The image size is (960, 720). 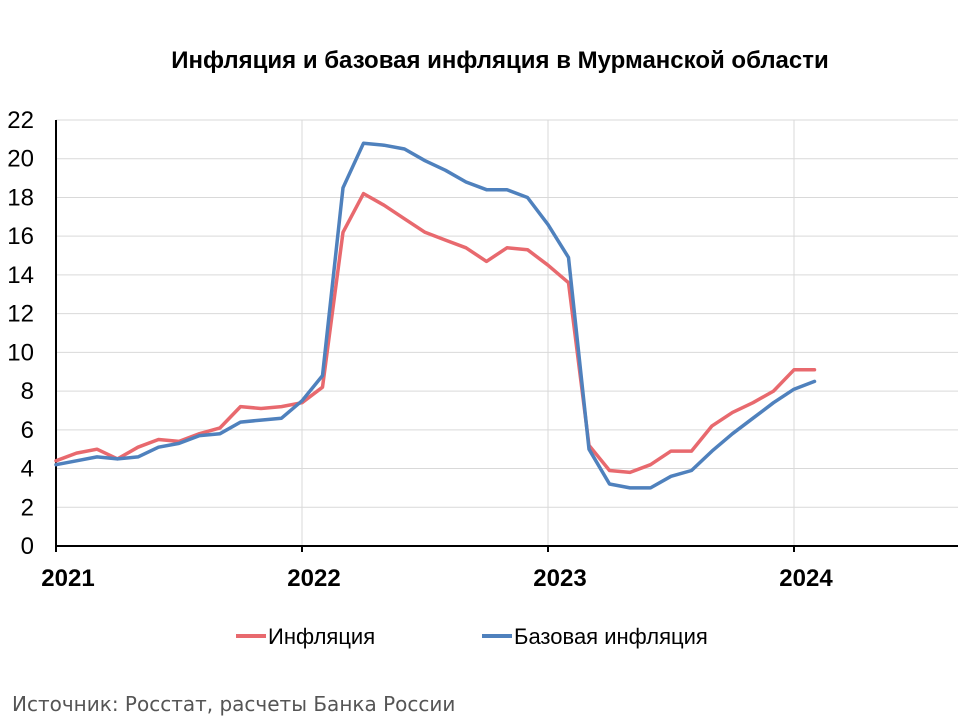 I want to click on y-tick-label: 4, so click(x=27, y=469).